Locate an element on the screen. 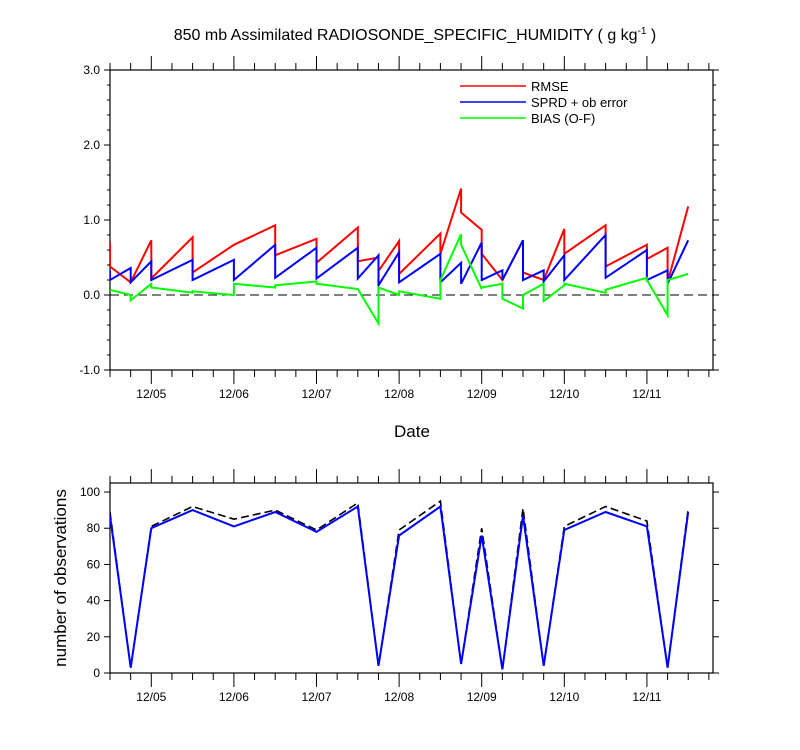 The height and width of the screenshot is (750, 800). top-series-sprd-ob-error is located at coordinates (400, 260).